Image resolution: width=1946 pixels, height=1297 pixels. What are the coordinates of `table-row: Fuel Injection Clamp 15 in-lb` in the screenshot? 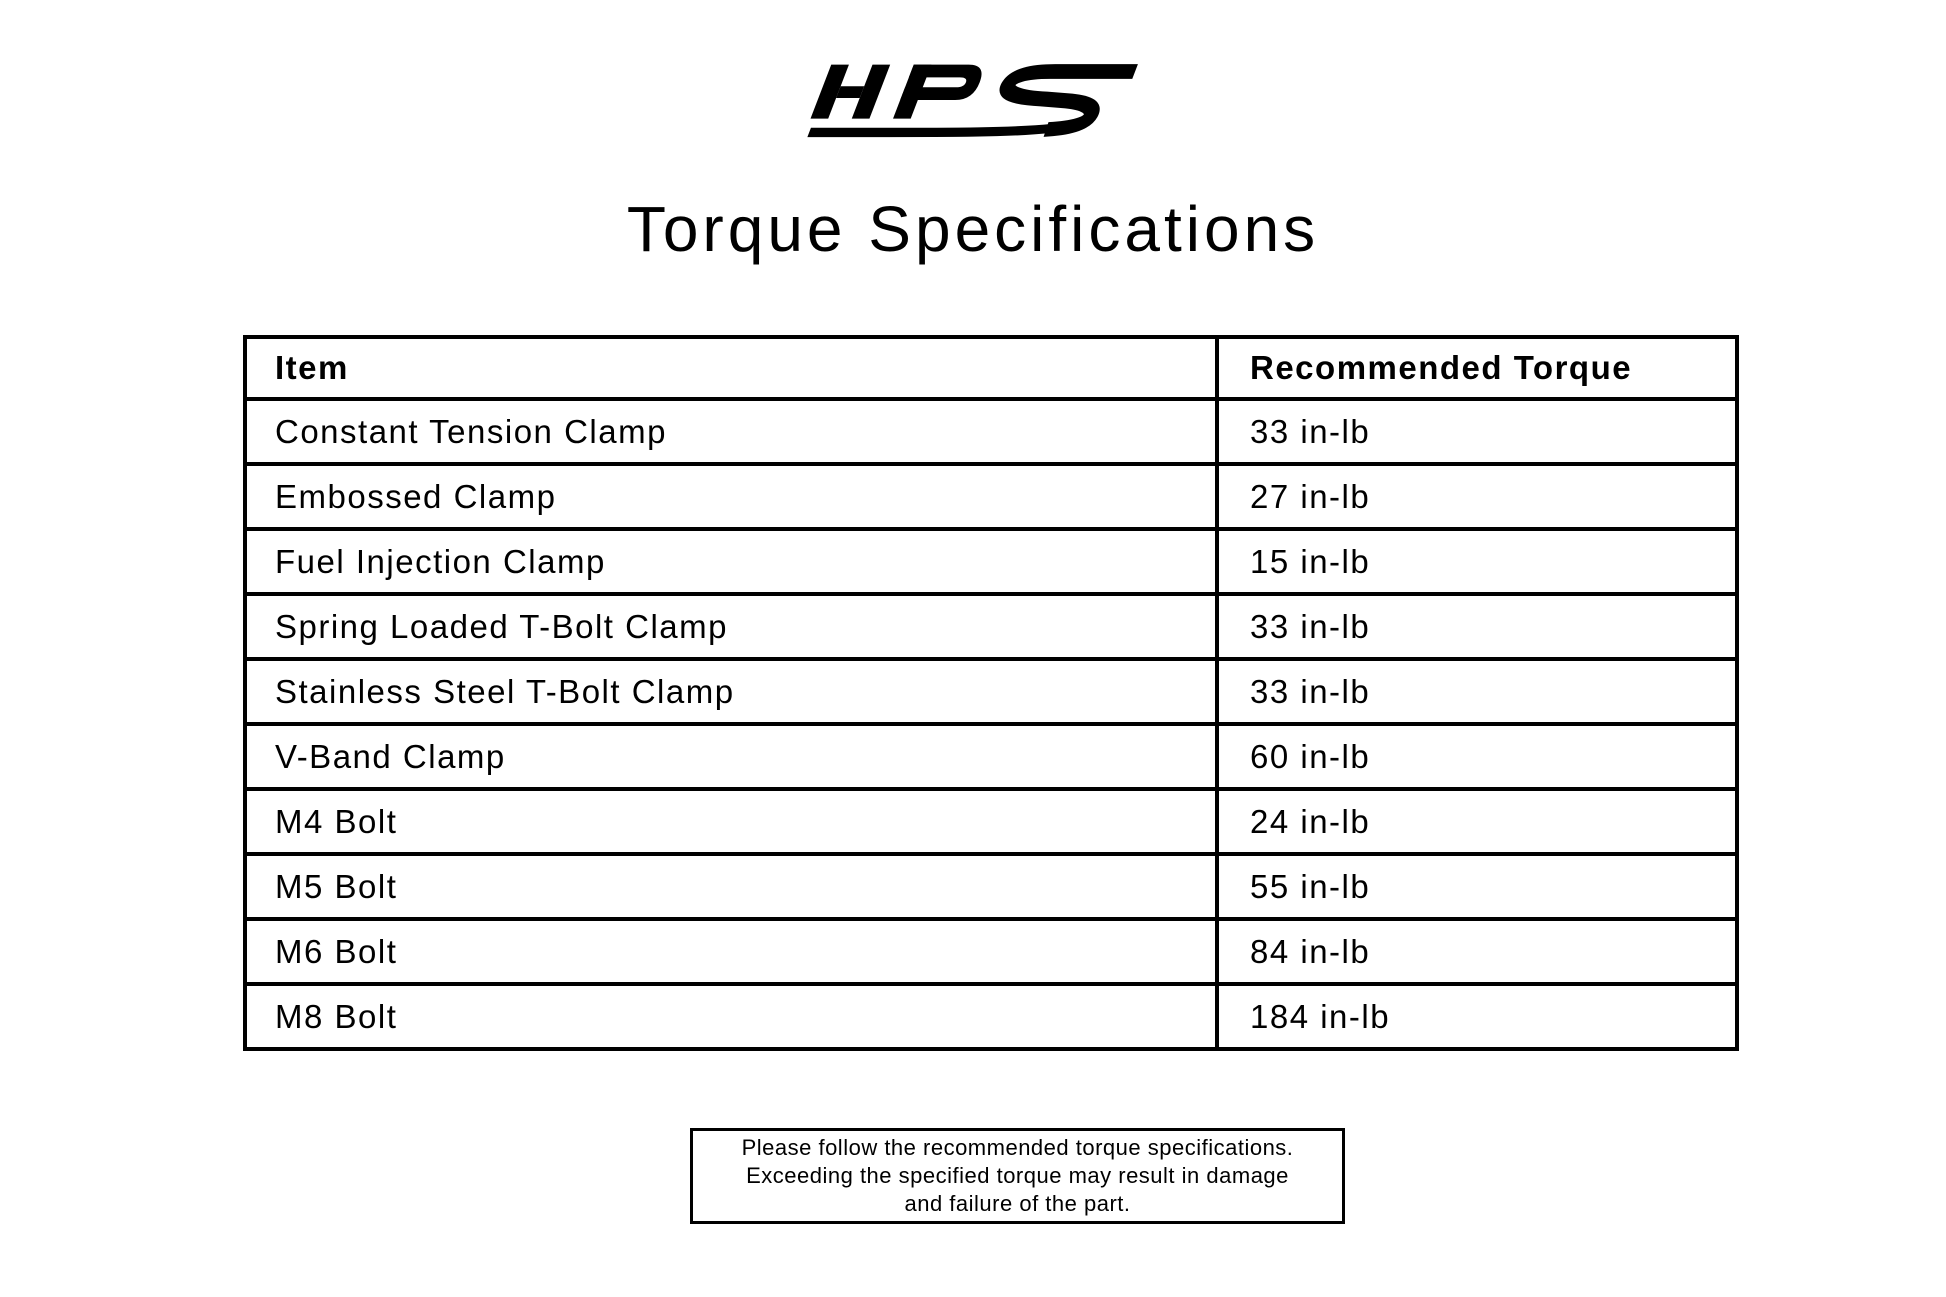 It's located at (991, 561).